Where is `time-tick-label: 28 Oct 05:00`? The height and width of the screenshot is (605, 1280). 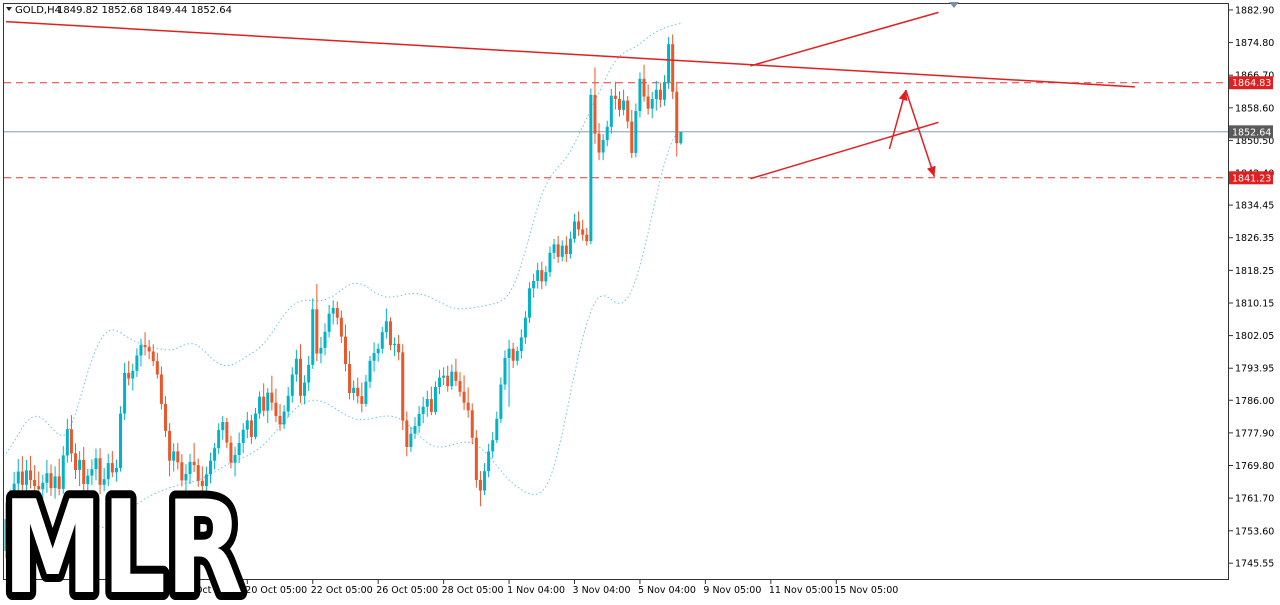 time-tick-label: 28 Oct 05:00 is located at coordinates (473, 590).